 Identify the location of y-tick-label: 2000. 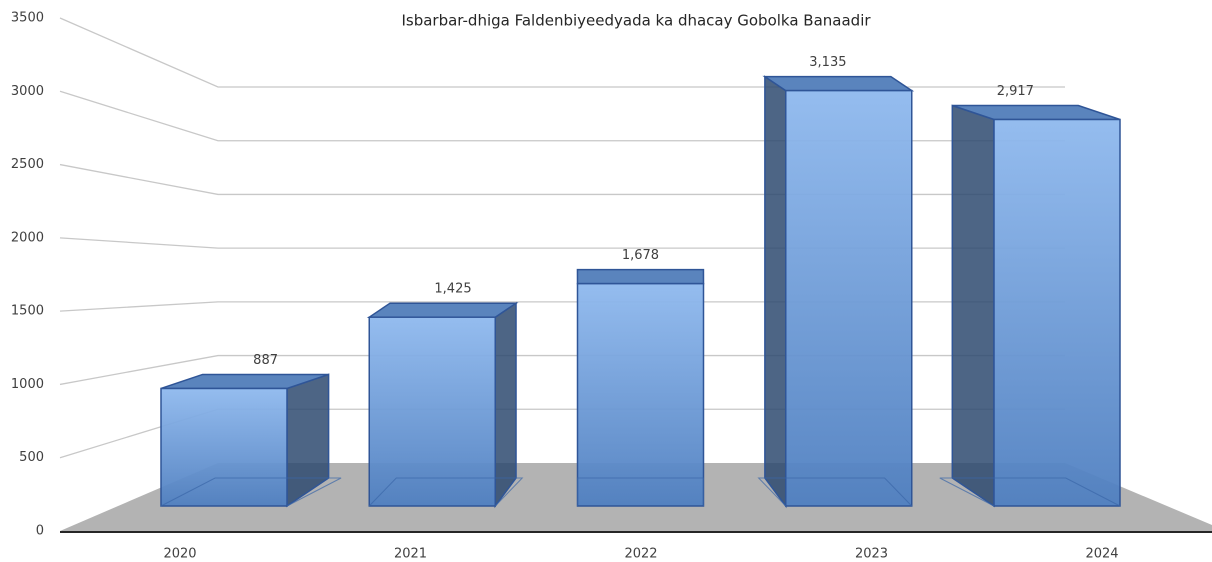
(27, 237).